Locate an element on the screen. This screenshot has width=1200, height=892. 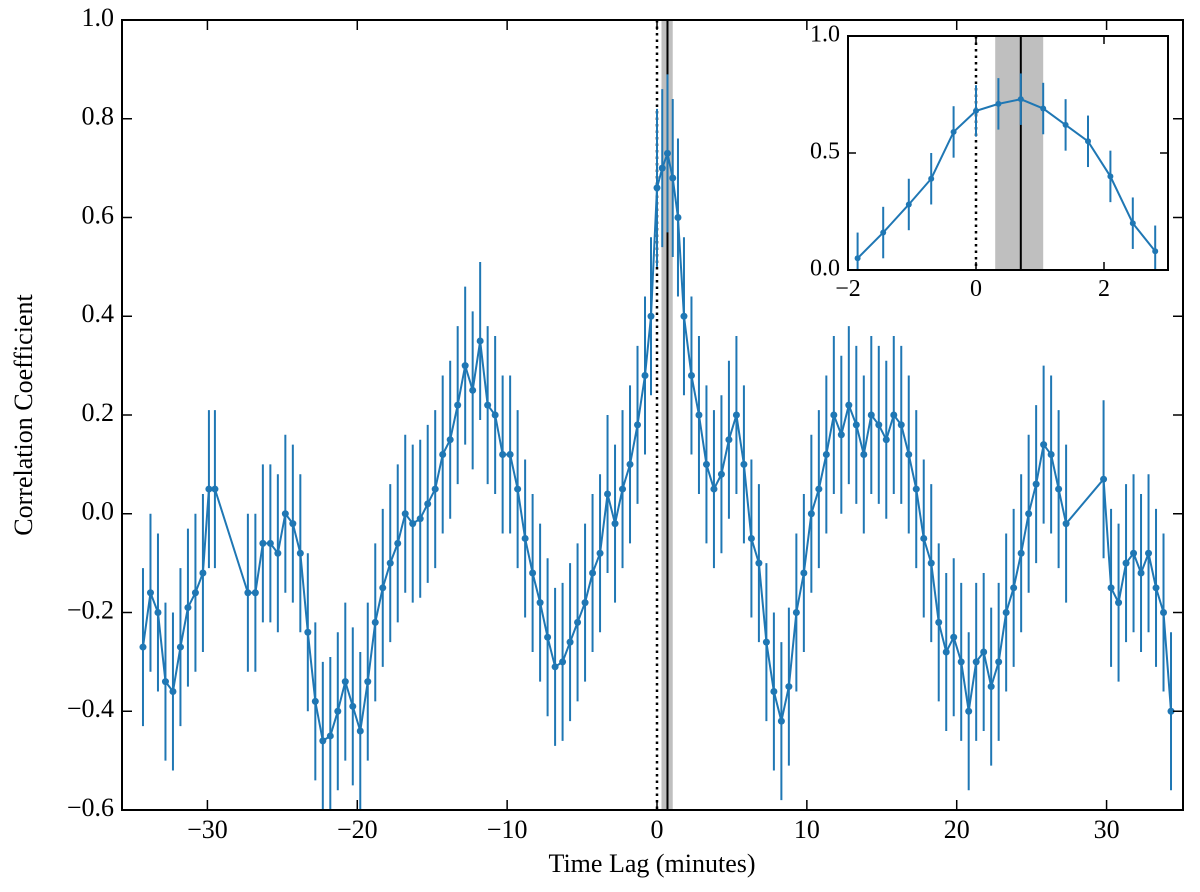
y-tick-label: −0.4 is located at coordinates (90, 708).